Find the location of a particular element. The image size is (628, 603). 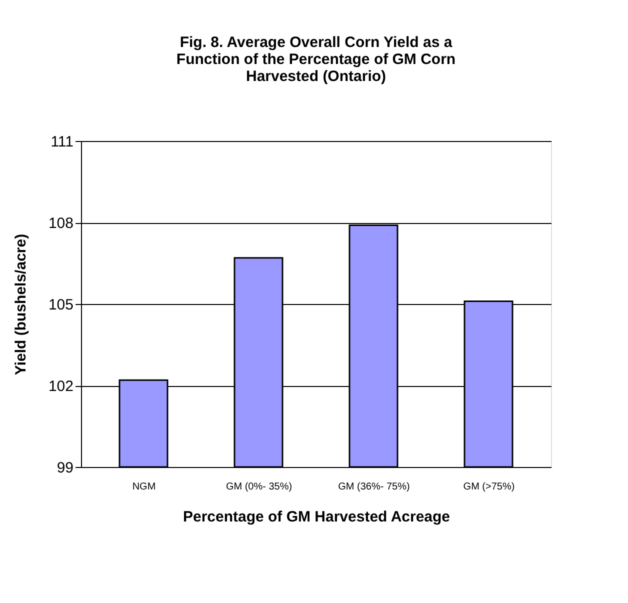

y-axis-title: Yield (bushels/acre) is located at coordinates (21, 305).